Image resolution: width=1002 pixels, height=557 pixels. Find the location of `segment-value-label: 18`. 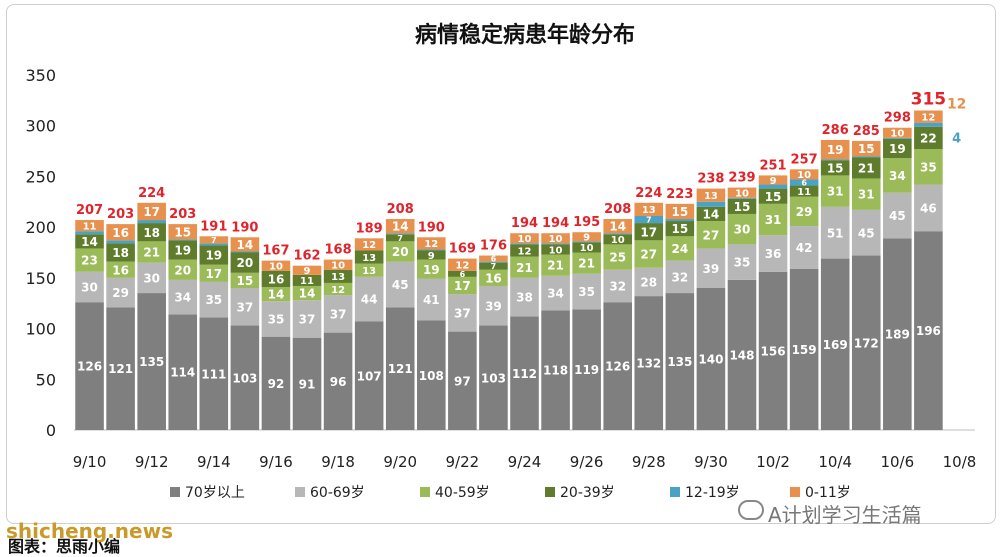

segment-value-label: 18 is located at coordinates (120, 253).